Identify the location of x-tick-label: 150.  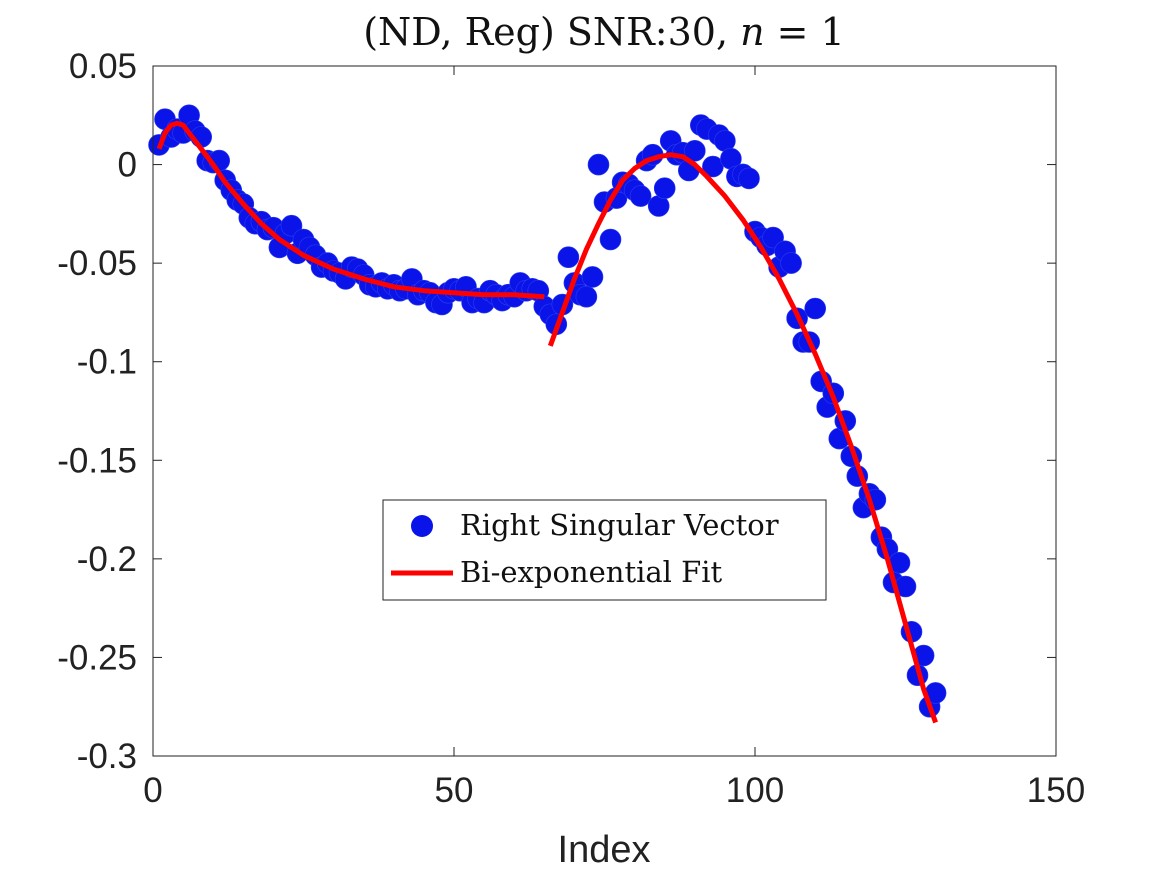
(1056, 790).